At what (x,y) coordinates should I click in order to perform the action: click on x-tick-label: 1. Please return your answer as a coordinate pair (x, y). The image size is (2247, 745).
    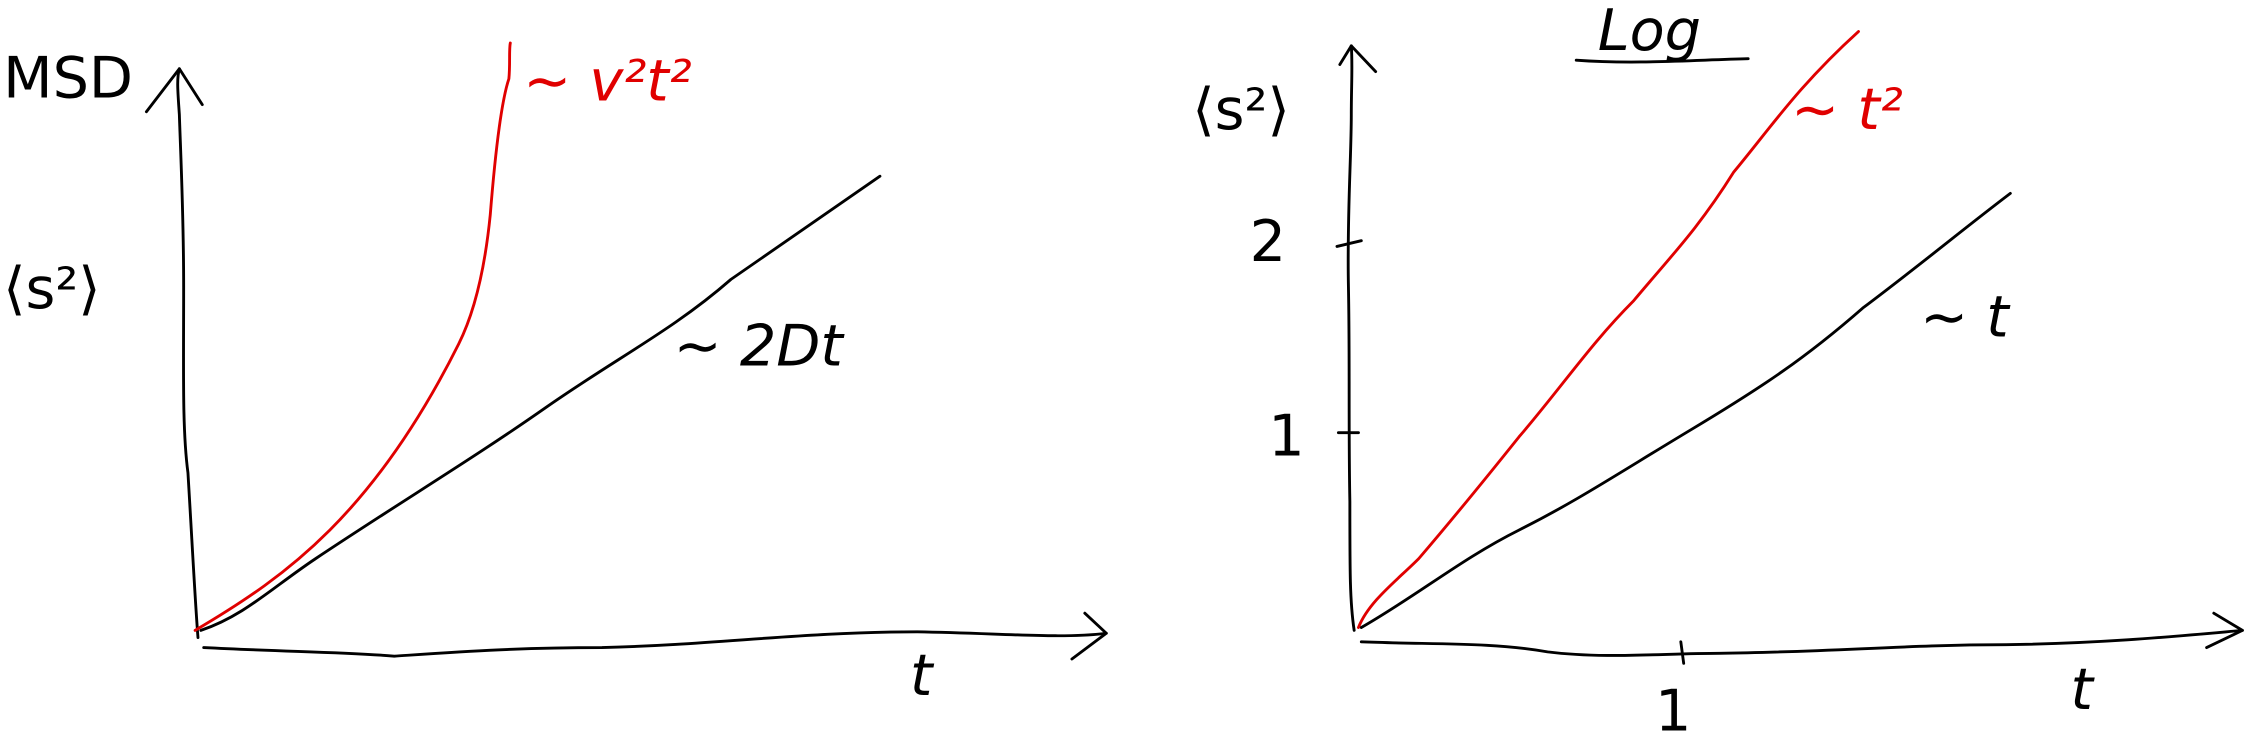
    Looking at the image, I should click on (1673, 711).